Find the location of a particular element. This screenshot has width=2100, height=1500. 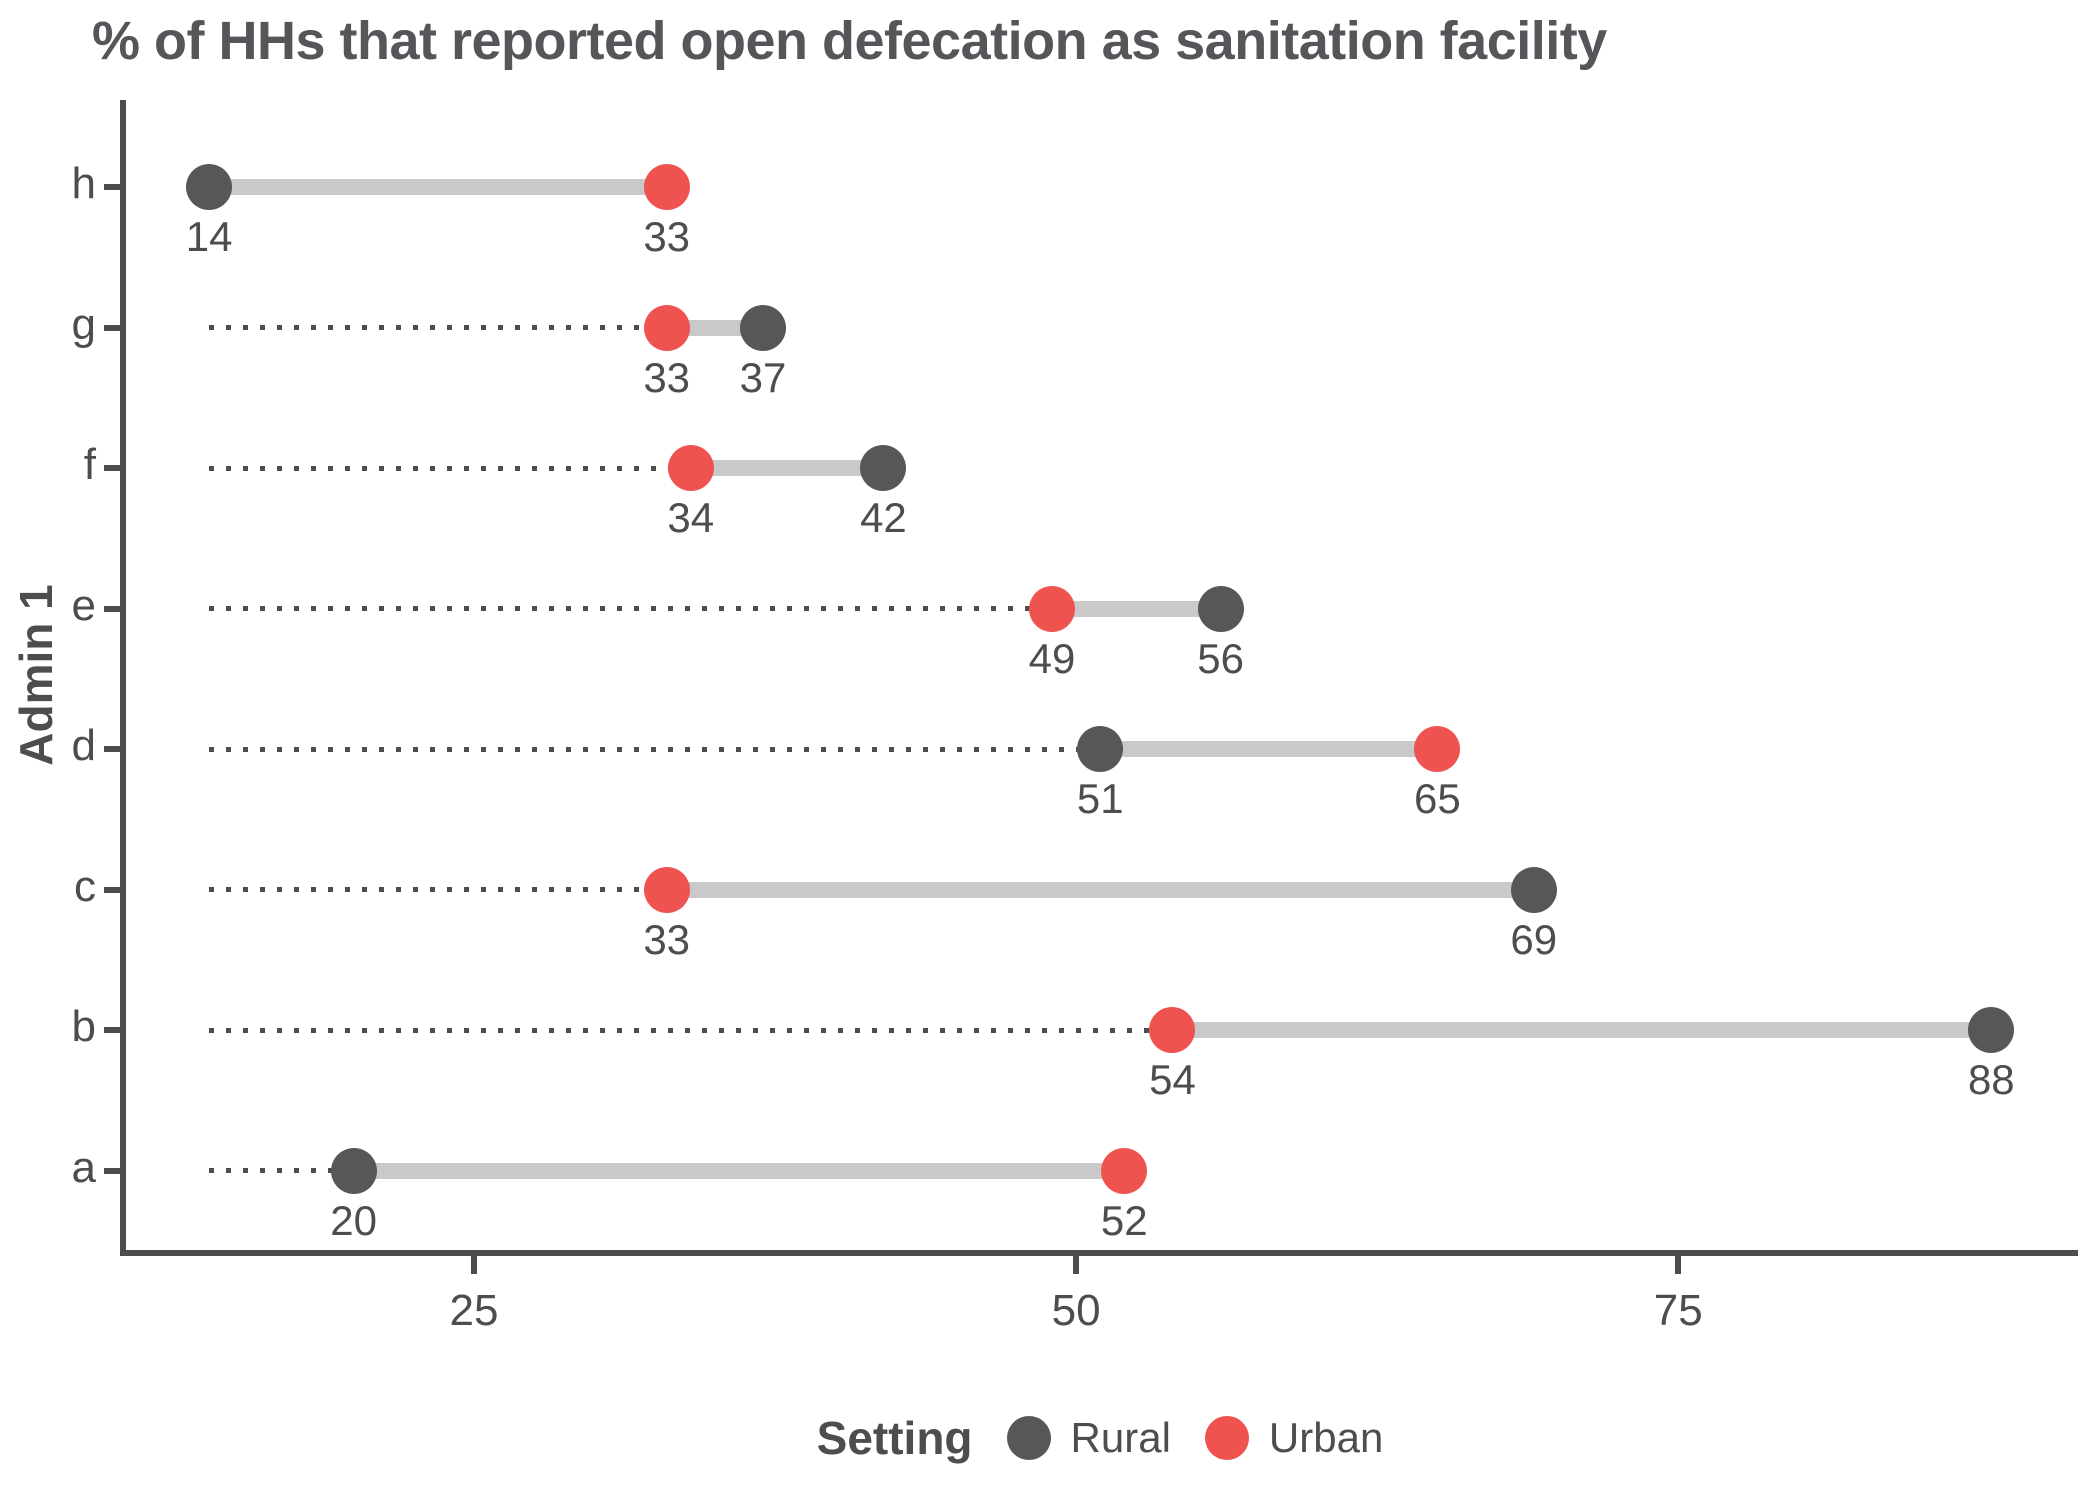

value-label: 49 is located at coordinates (1052, 658).